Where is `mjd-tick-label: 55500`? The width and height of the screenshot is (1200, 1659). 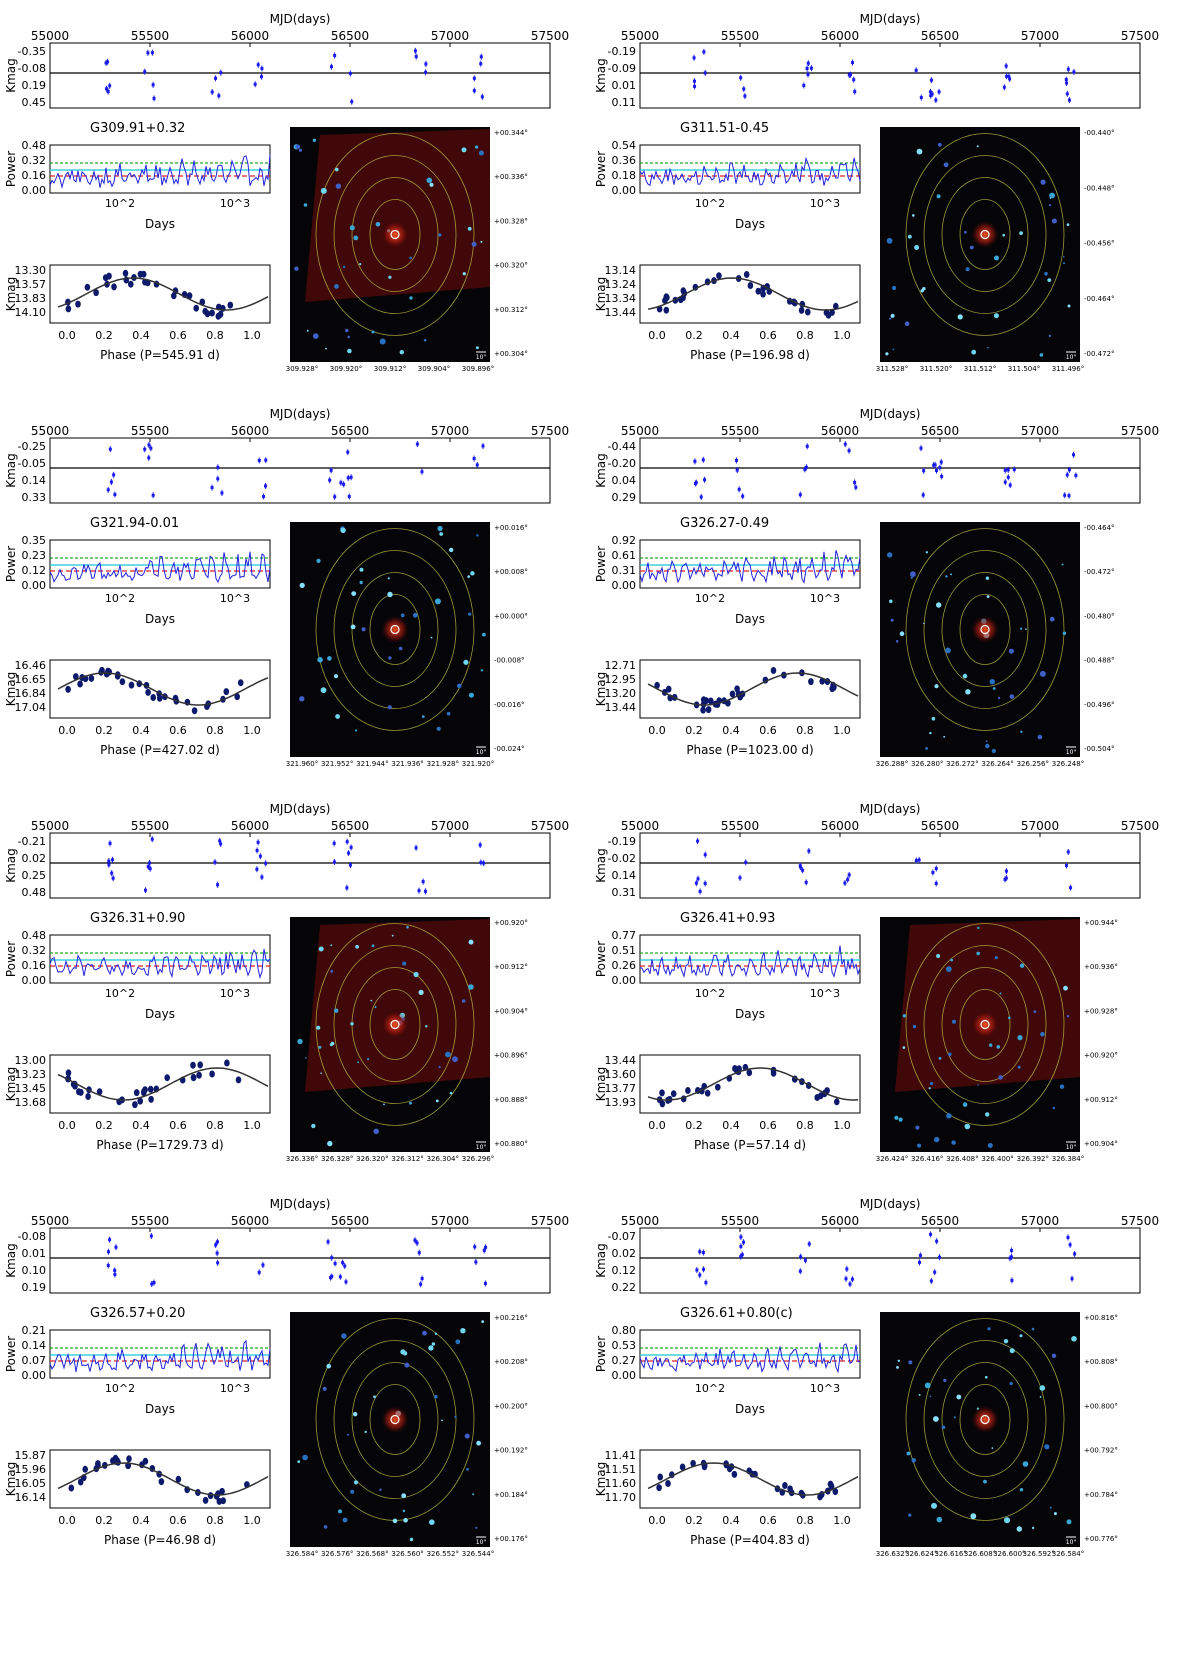
mjd-tick-label: 55500 is located at coordinates (740, 826).